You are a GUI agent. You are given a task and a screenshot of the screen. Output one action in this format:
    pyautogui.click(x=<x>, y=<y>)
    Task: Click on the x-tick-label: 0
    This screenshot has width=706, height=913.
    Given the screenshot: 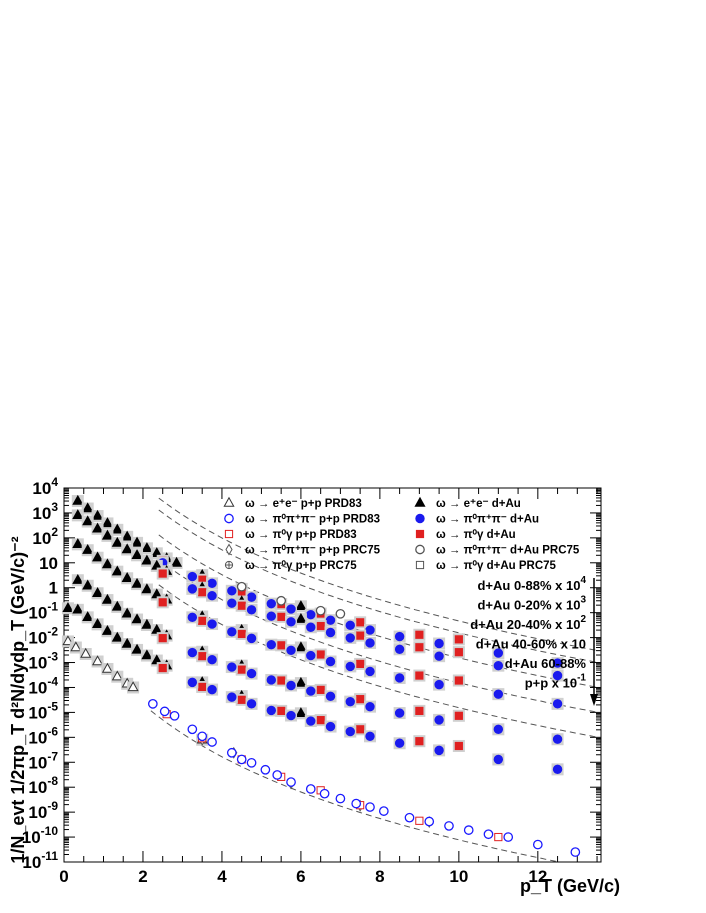 What is the action you would take?
    pyautogui.click(x=63, y=876)
    